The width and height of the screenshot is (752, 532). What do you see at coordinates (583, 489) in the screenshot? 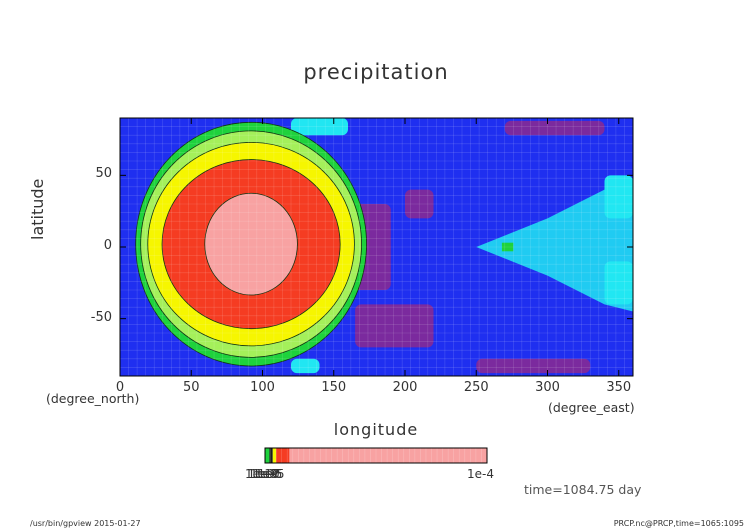
I see `time-label: time=1084.75 day` at bounding box center [583, 489].